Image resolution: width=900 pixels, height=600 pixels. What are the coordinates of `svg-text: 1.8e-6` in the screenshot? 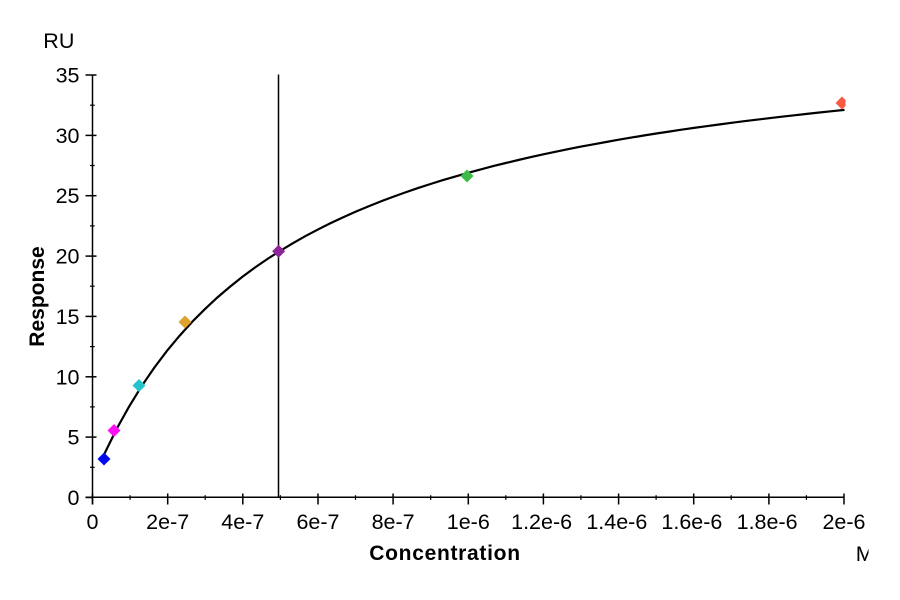 It's located at (767, 522).